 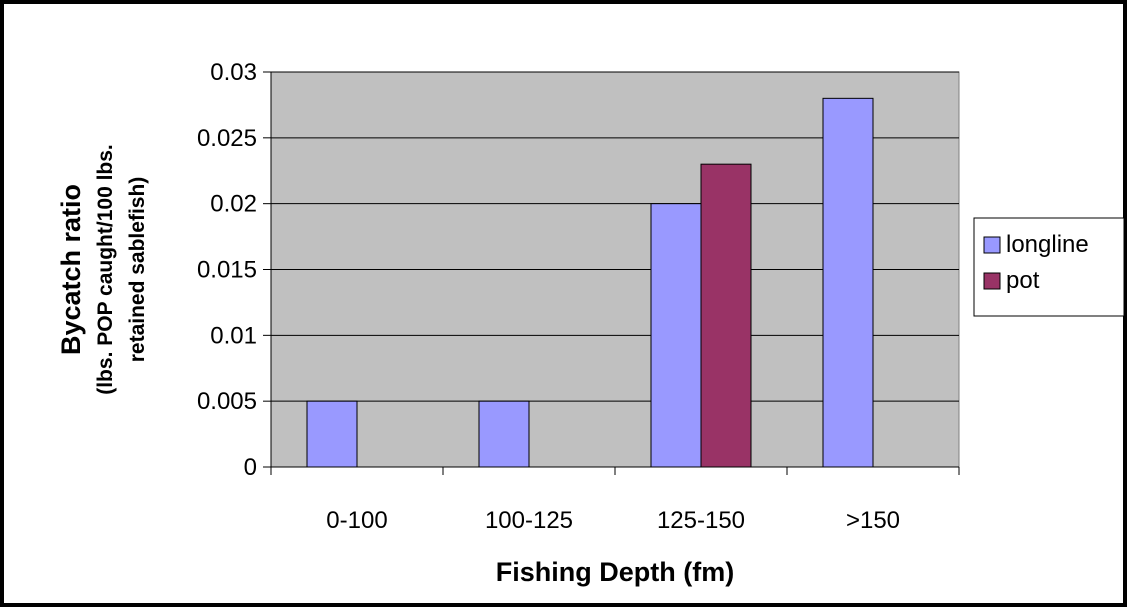 What do you see at coordinates (71, 269) in the screenshot?
I see `y-axis-title-main: Bycatch ratio` at bounding box center [71, 269].